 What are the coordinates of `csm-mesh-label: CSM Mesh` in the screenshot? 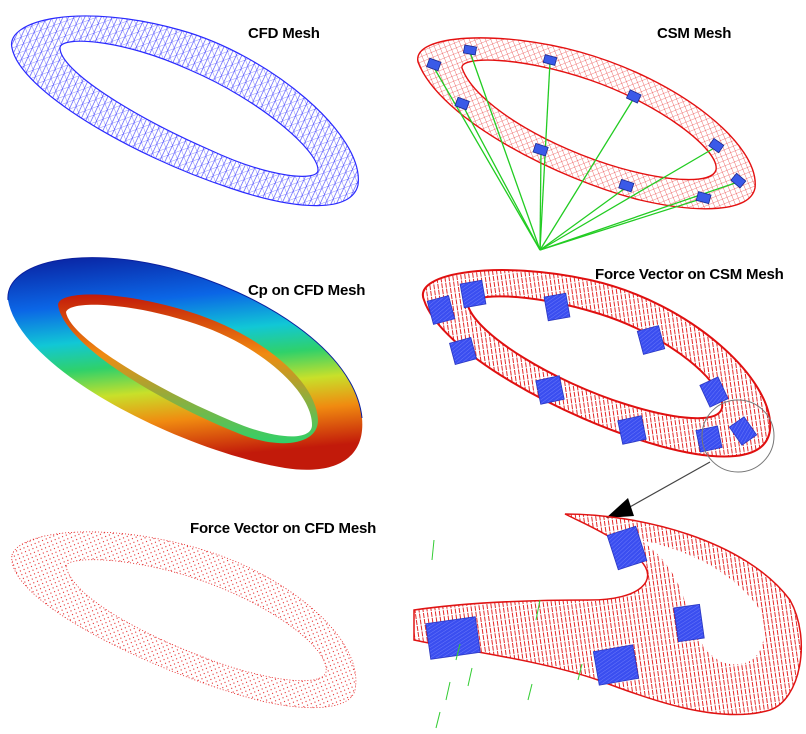 It's located at (694, 33).